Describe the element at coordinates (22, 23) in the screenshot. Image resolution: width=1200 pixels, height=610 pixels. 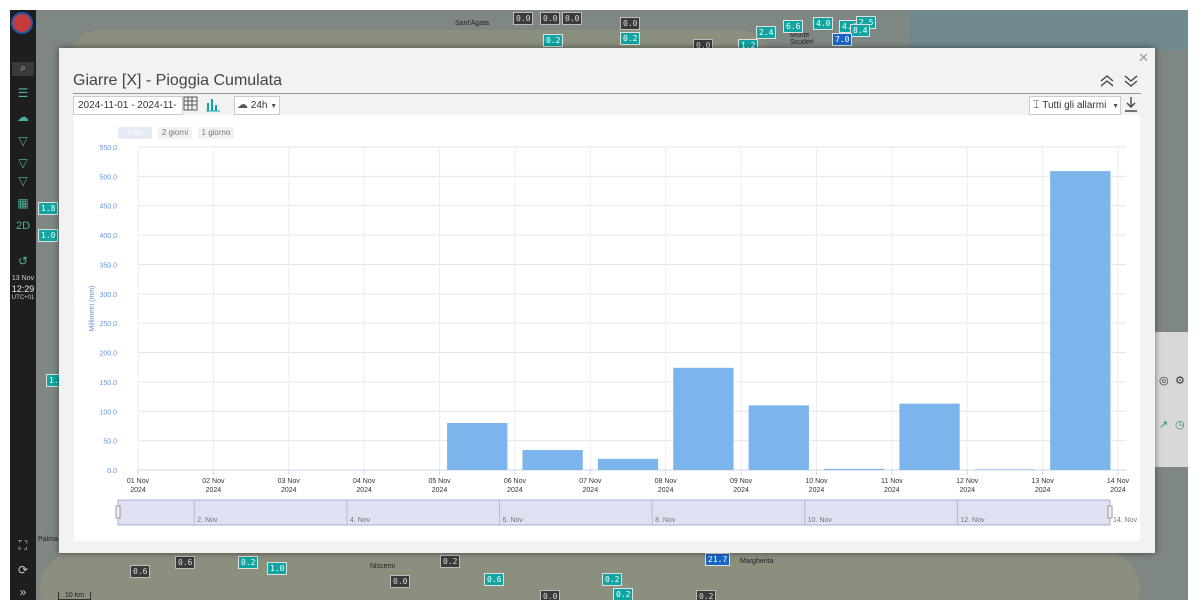
I see `app-logo` at that location.